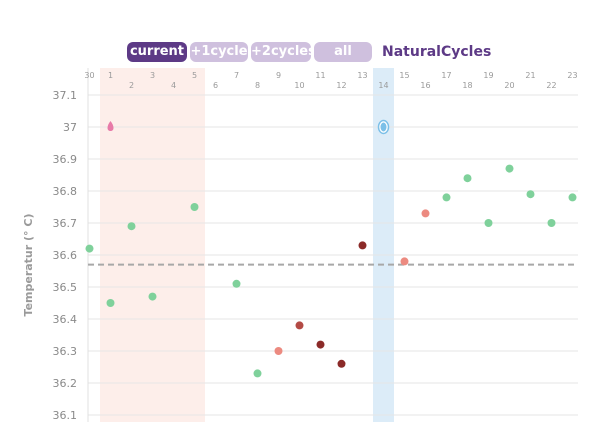 This screenshot has height=422, width=600. I want to click on day-label: 21, so click(530, 75).